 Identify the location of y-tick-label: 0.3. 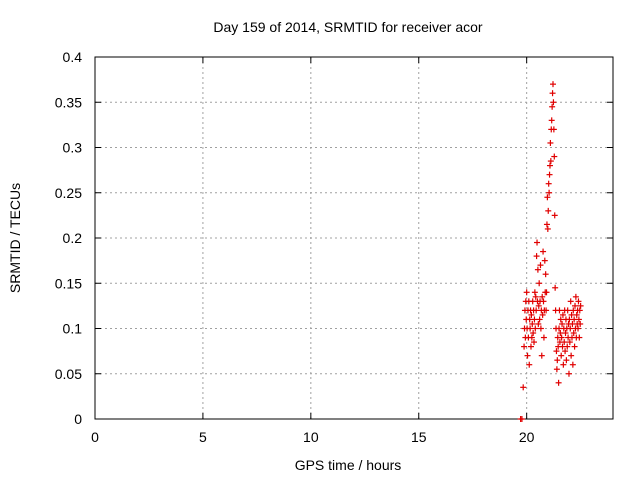
(73, 148).